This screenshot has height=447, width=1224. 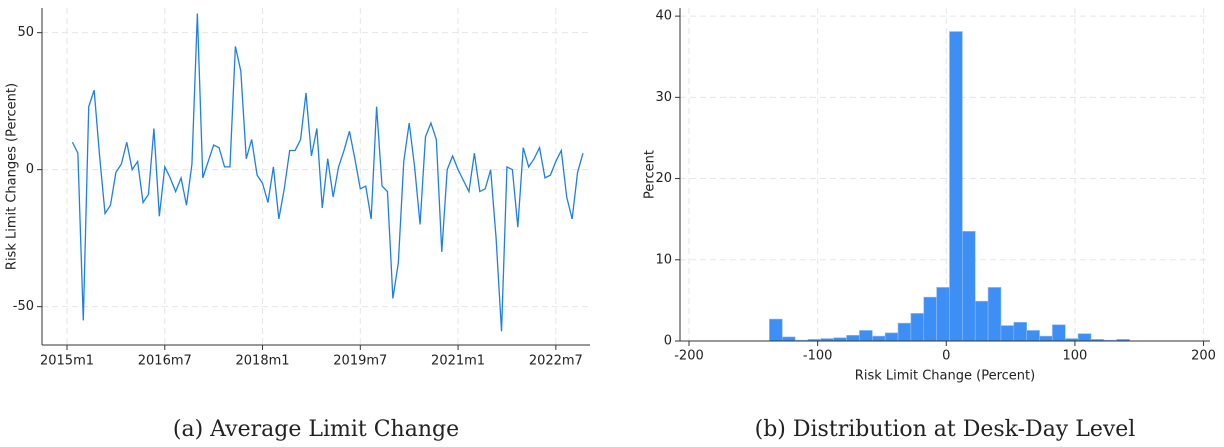 What do you see at coordinates (945, 376) in the screenshot?
I see `x-axis-label: Risk Limit Change (Percent)` at bounding box center [945, 376].